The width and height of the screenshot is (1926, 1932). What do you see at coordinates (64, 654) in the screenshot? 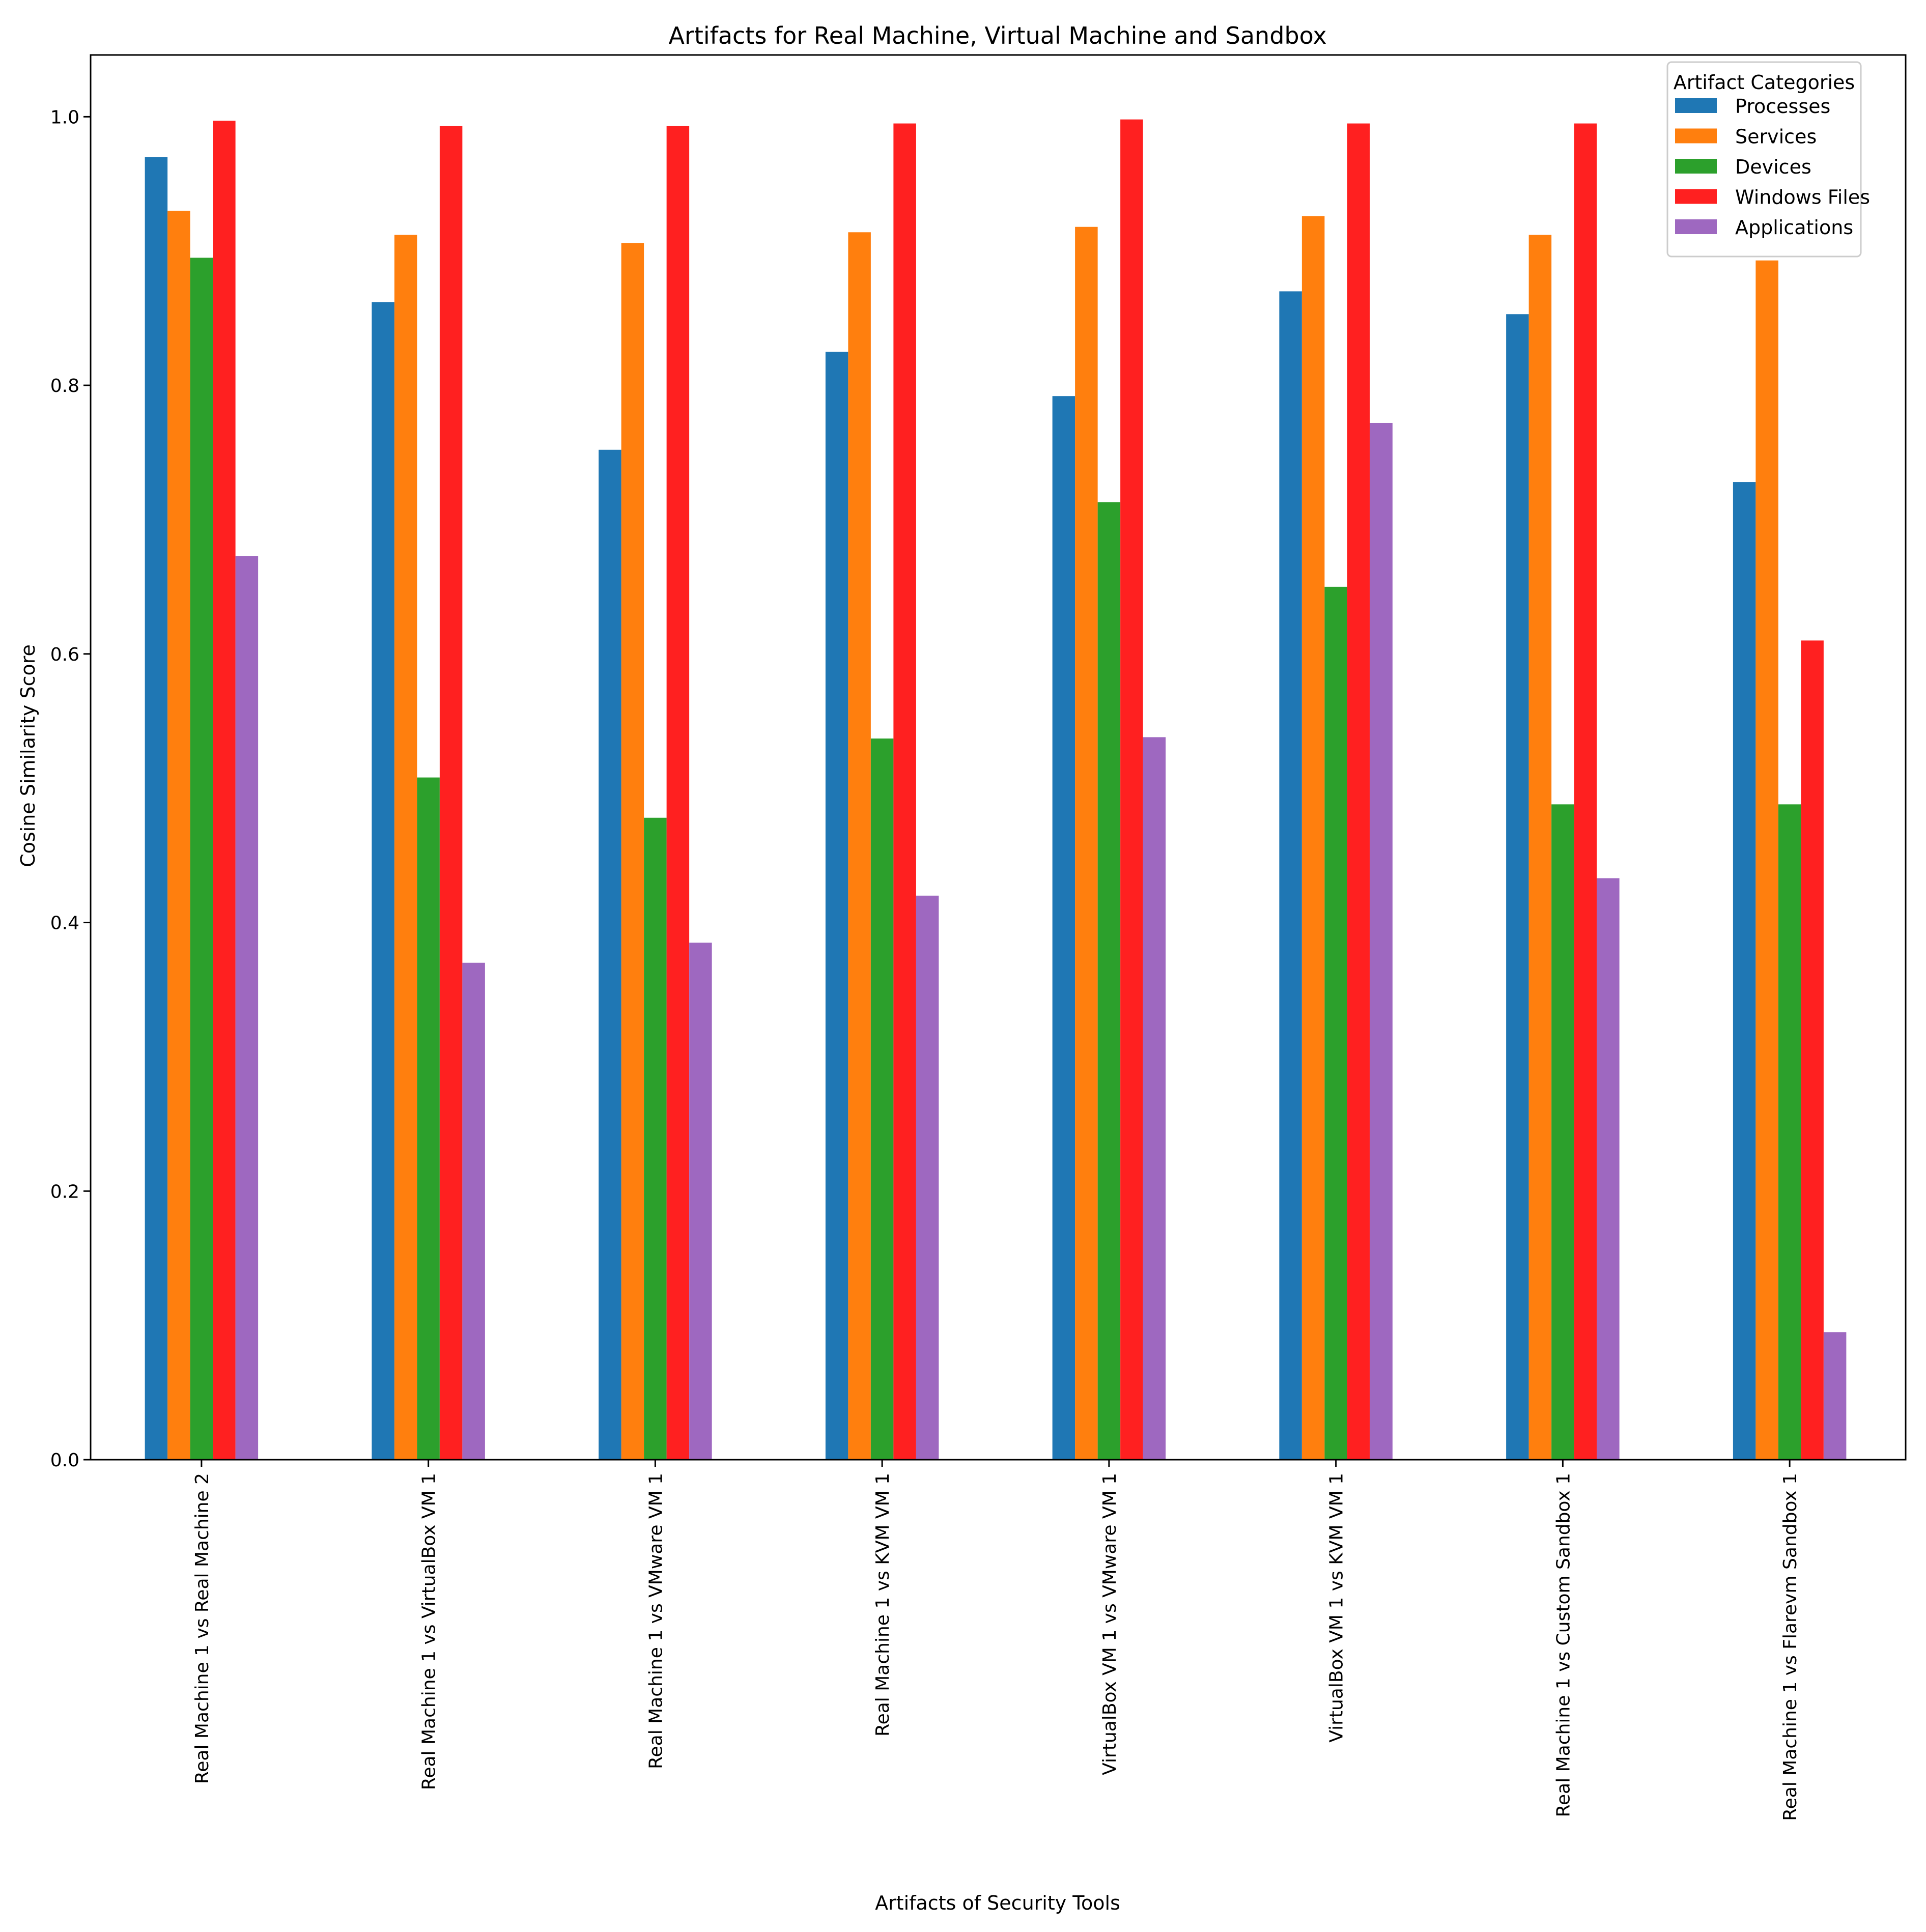
I see `y-tick-label: 0.6` at bounding box center [64, 654].